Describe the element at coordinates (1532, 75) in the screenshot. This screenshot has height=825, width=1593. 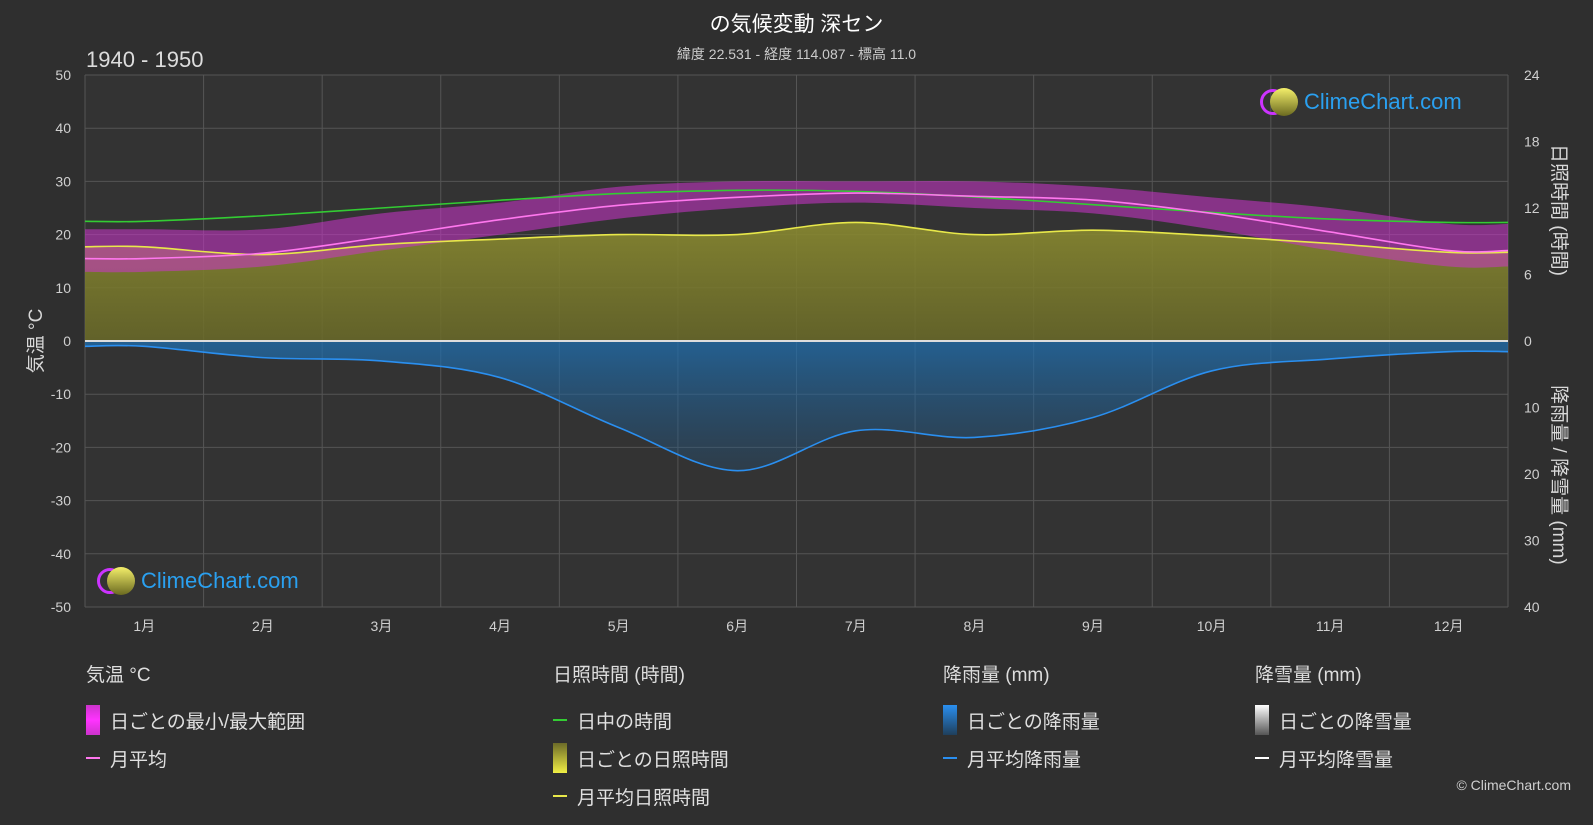
I see `right-tick-label: 24` at that location.